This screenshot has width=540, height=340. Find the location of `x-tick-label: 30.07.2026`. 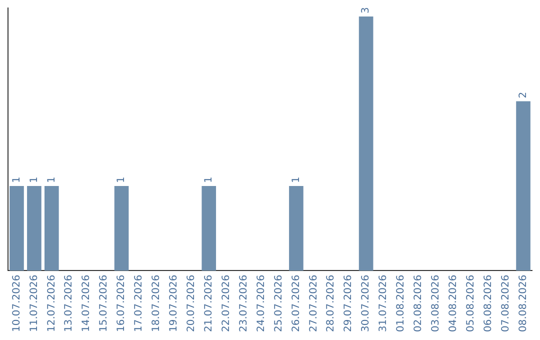

x-tick-label: 30.07.2026 is located at coordinates (366, 303).